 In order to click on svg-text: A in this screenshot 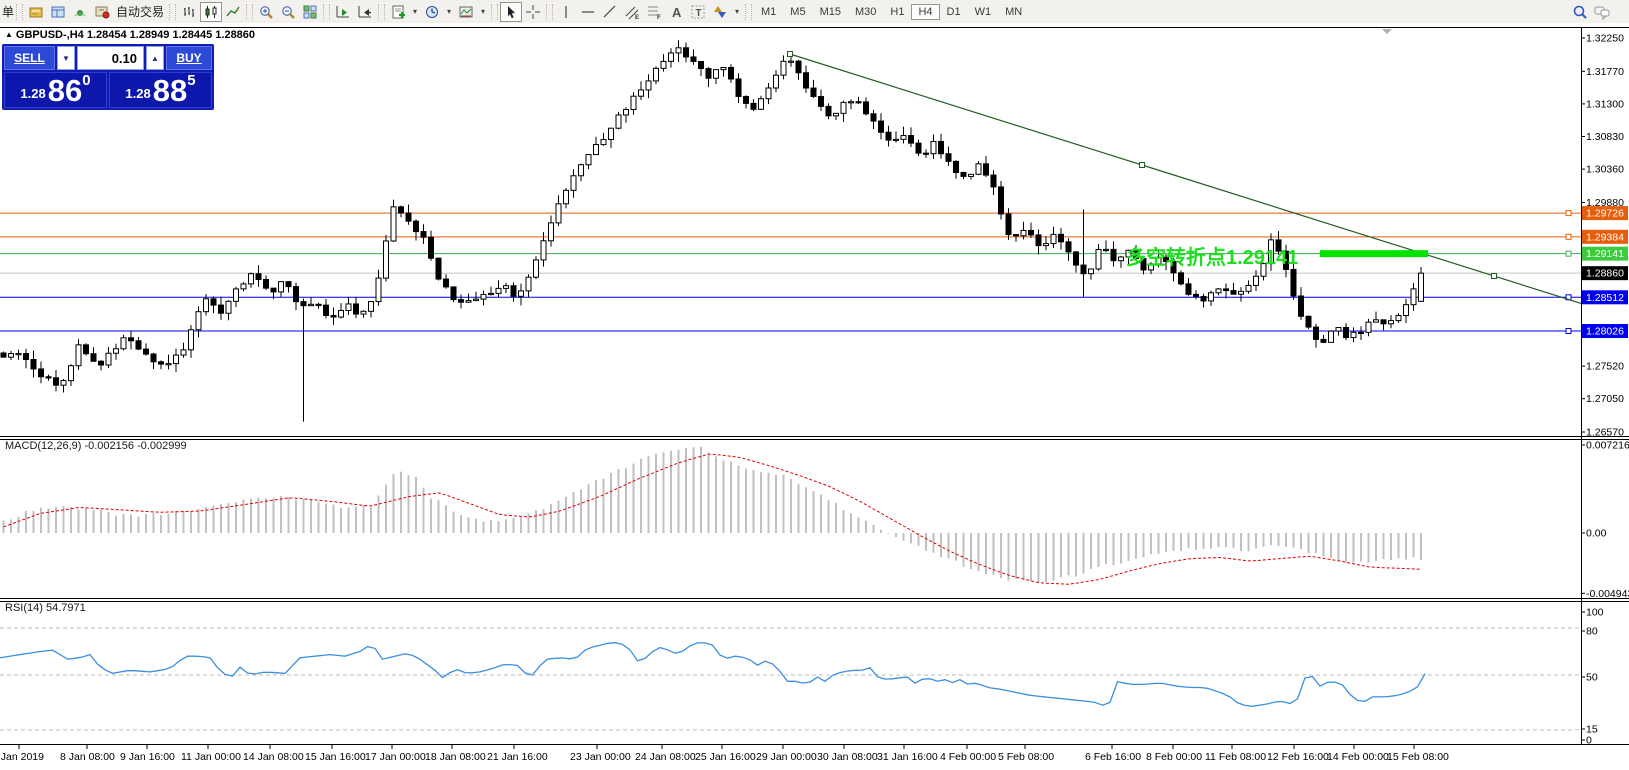, I will do `click(677, 12)`.